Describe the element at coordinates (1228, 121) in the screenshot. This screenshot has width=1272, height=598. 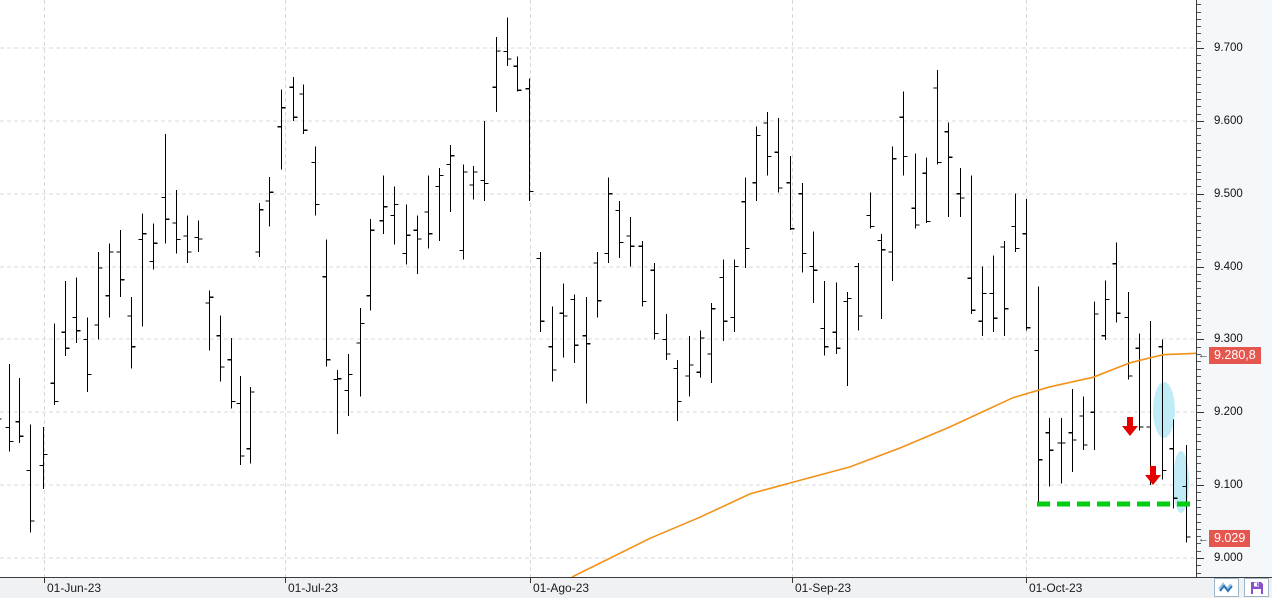
I see `y-axis-label: 9.600` at that location.